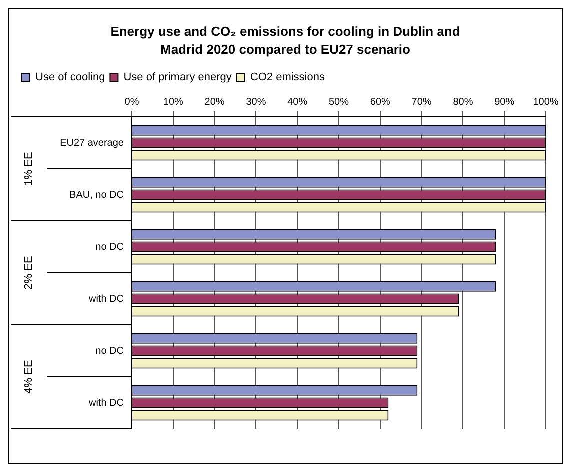  I want to click on chart-title: Energy use and CO₂ emissions for cooling in Dublin and Madrid 2020 compared to EU27 scenario, so click(286, 41).